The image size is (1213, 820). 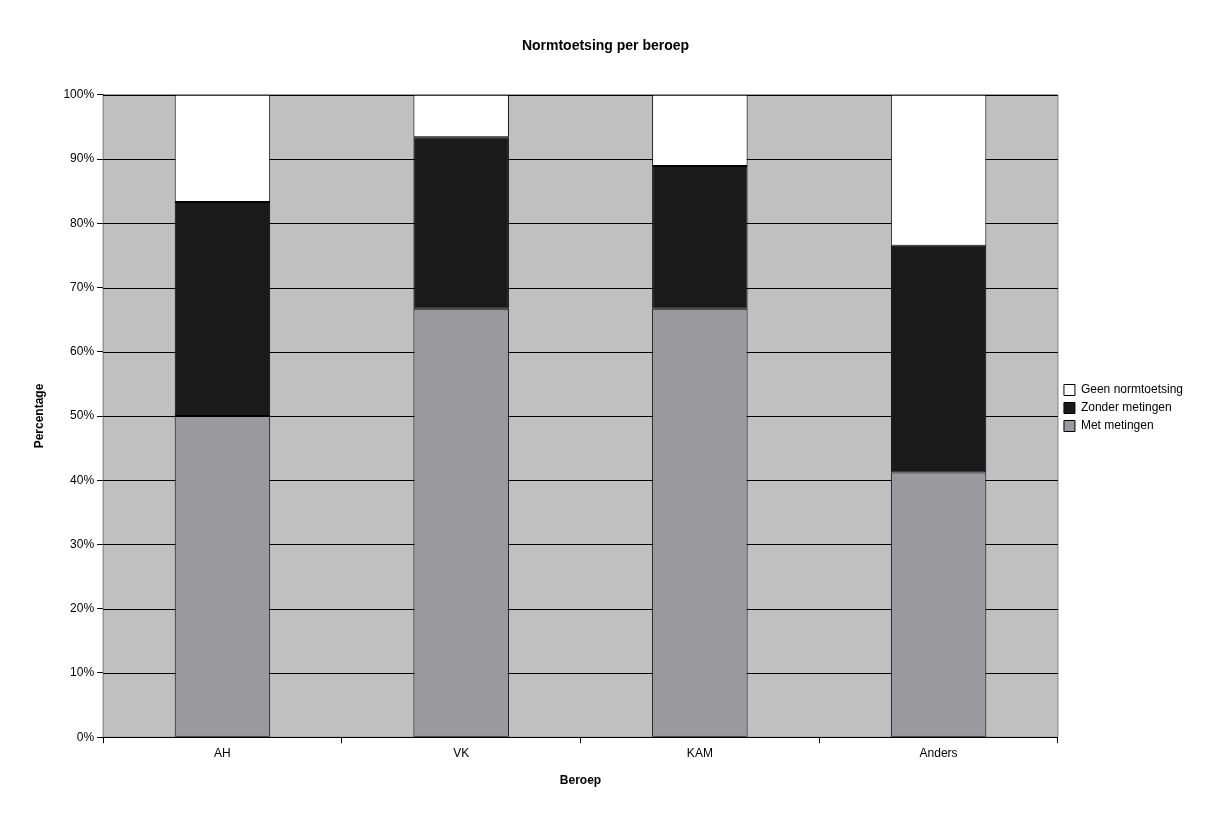 I want to click on legend-label: Met metingen, so click(x=1117, y=425).